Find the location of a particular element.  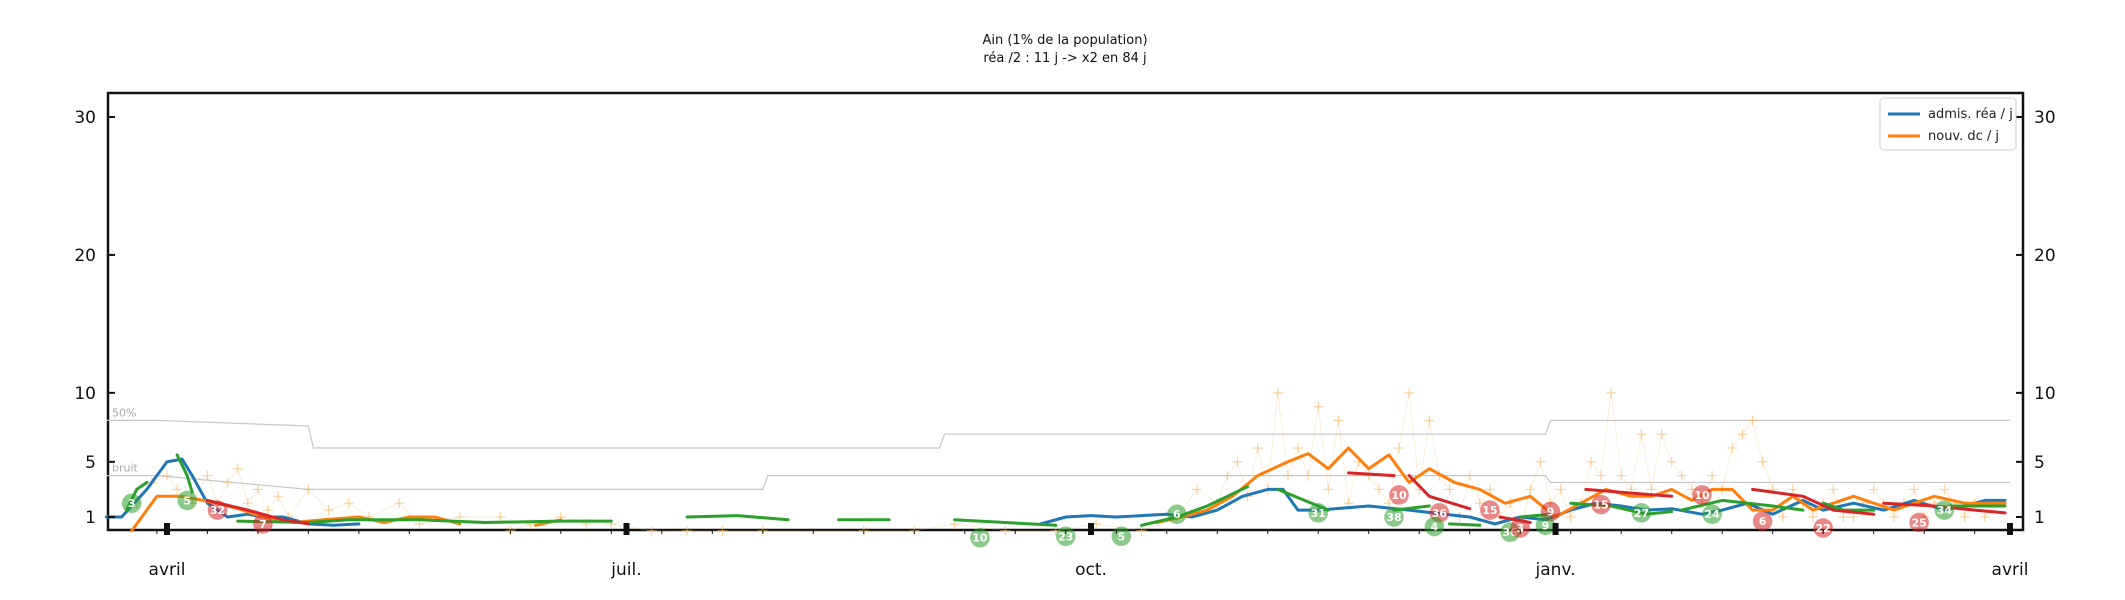

svg-text: 34 is located at coordinates (1945, 510).